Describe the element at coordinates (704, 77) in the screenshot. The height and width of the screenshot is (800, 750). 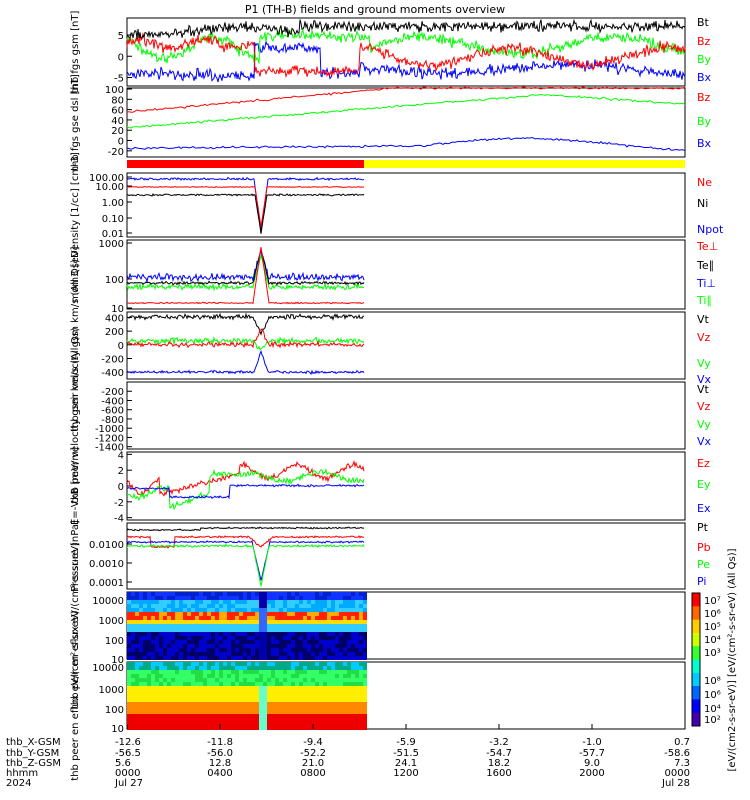
I see `legend-fgs-Bx: Bx` at that location.